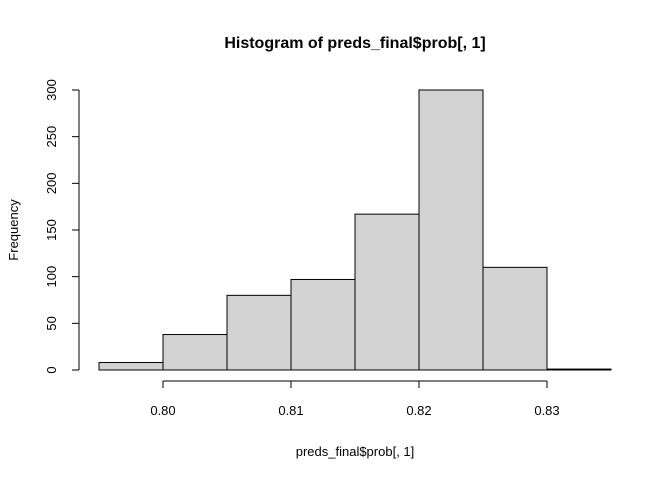 The width and height of the screenshot is (672, 480). I want to click on x-axis: 0.80 0.81 0.82 0.83, so click(355, 399).